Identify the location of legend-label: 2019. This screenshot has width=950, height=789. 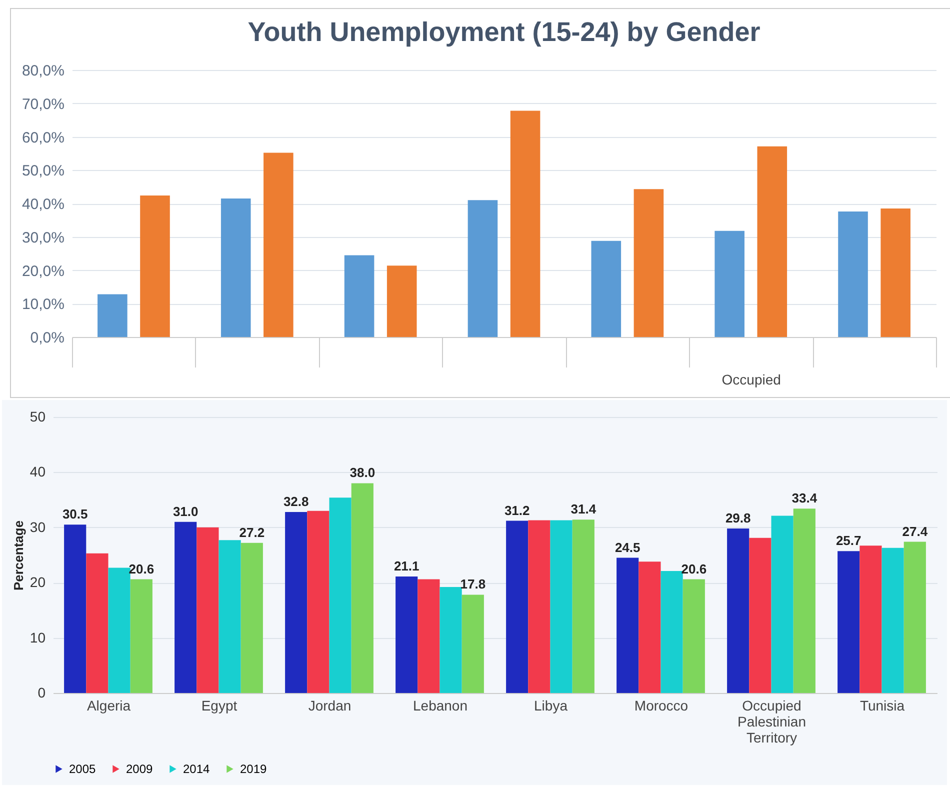
(254, 769).